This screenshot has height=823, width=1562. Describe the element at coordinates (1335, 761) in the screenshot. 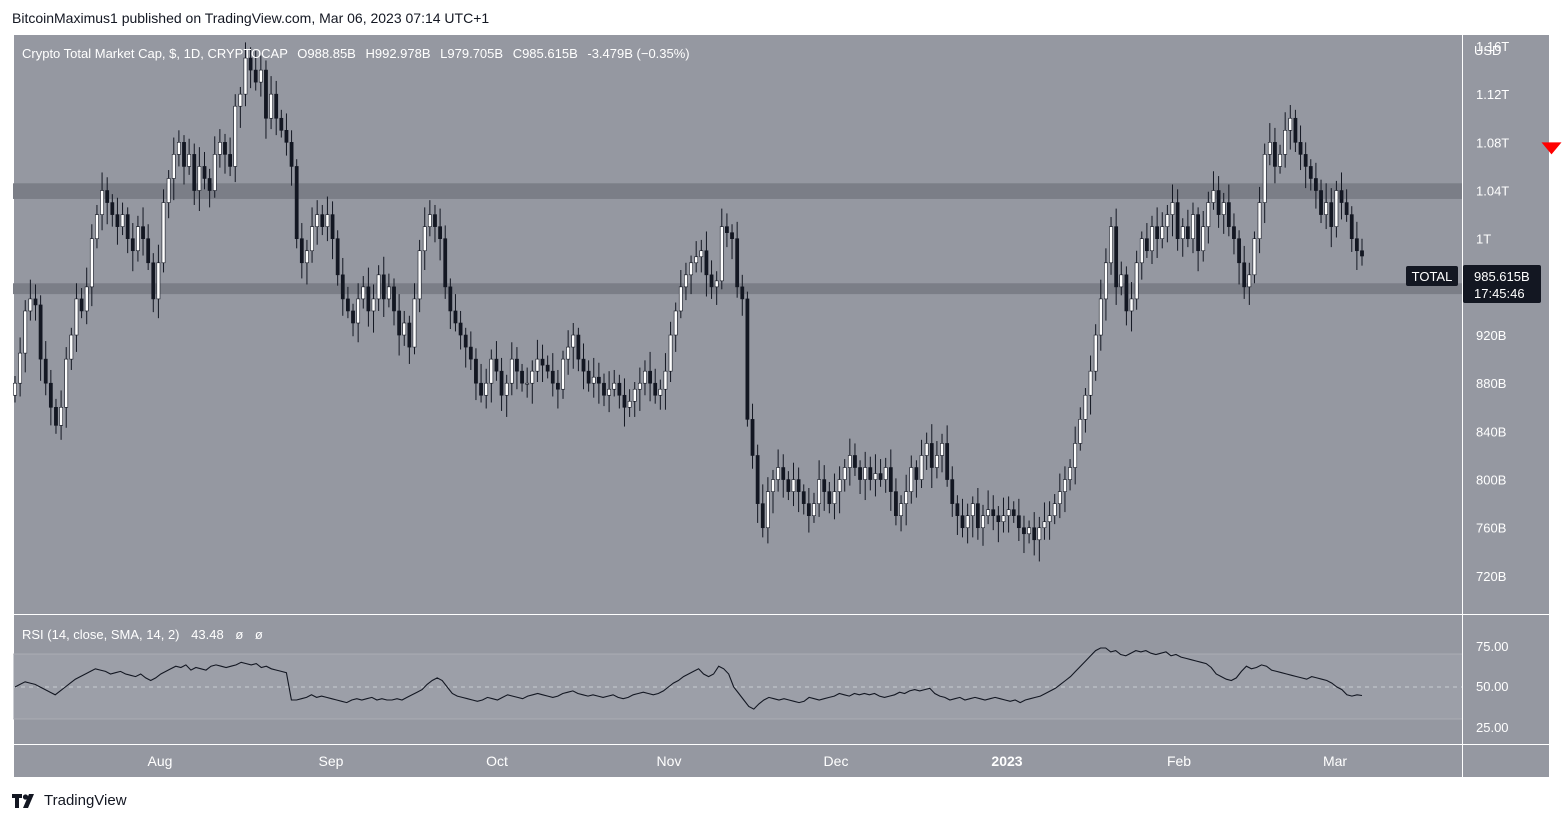

I see `time-tick-mar: Mar` at that location.